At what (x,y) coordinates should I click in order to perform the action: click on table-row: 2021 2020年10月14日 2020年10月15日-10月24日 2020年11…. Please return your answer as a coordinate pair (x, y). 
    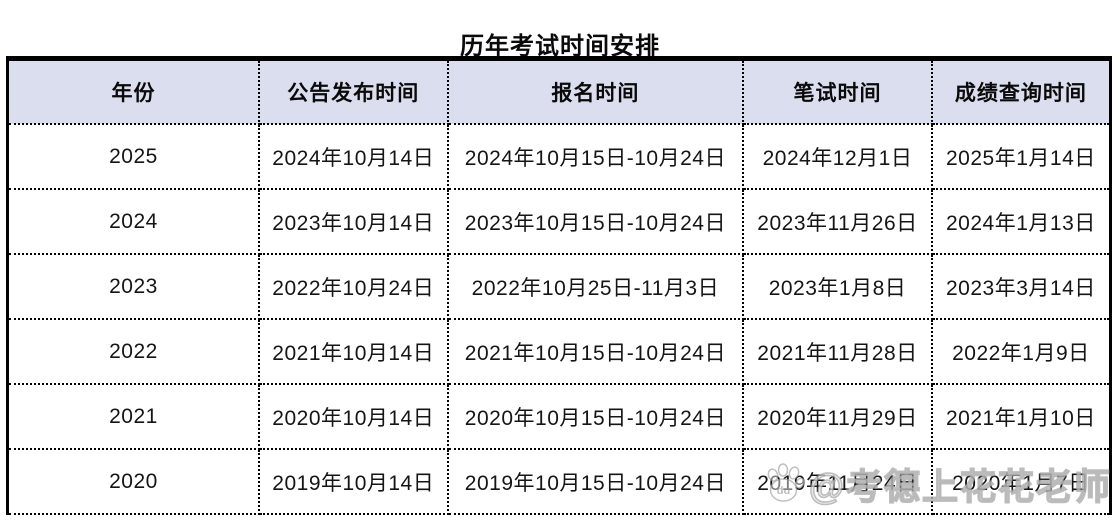
    Looking at the image, I should click on (559, 416).